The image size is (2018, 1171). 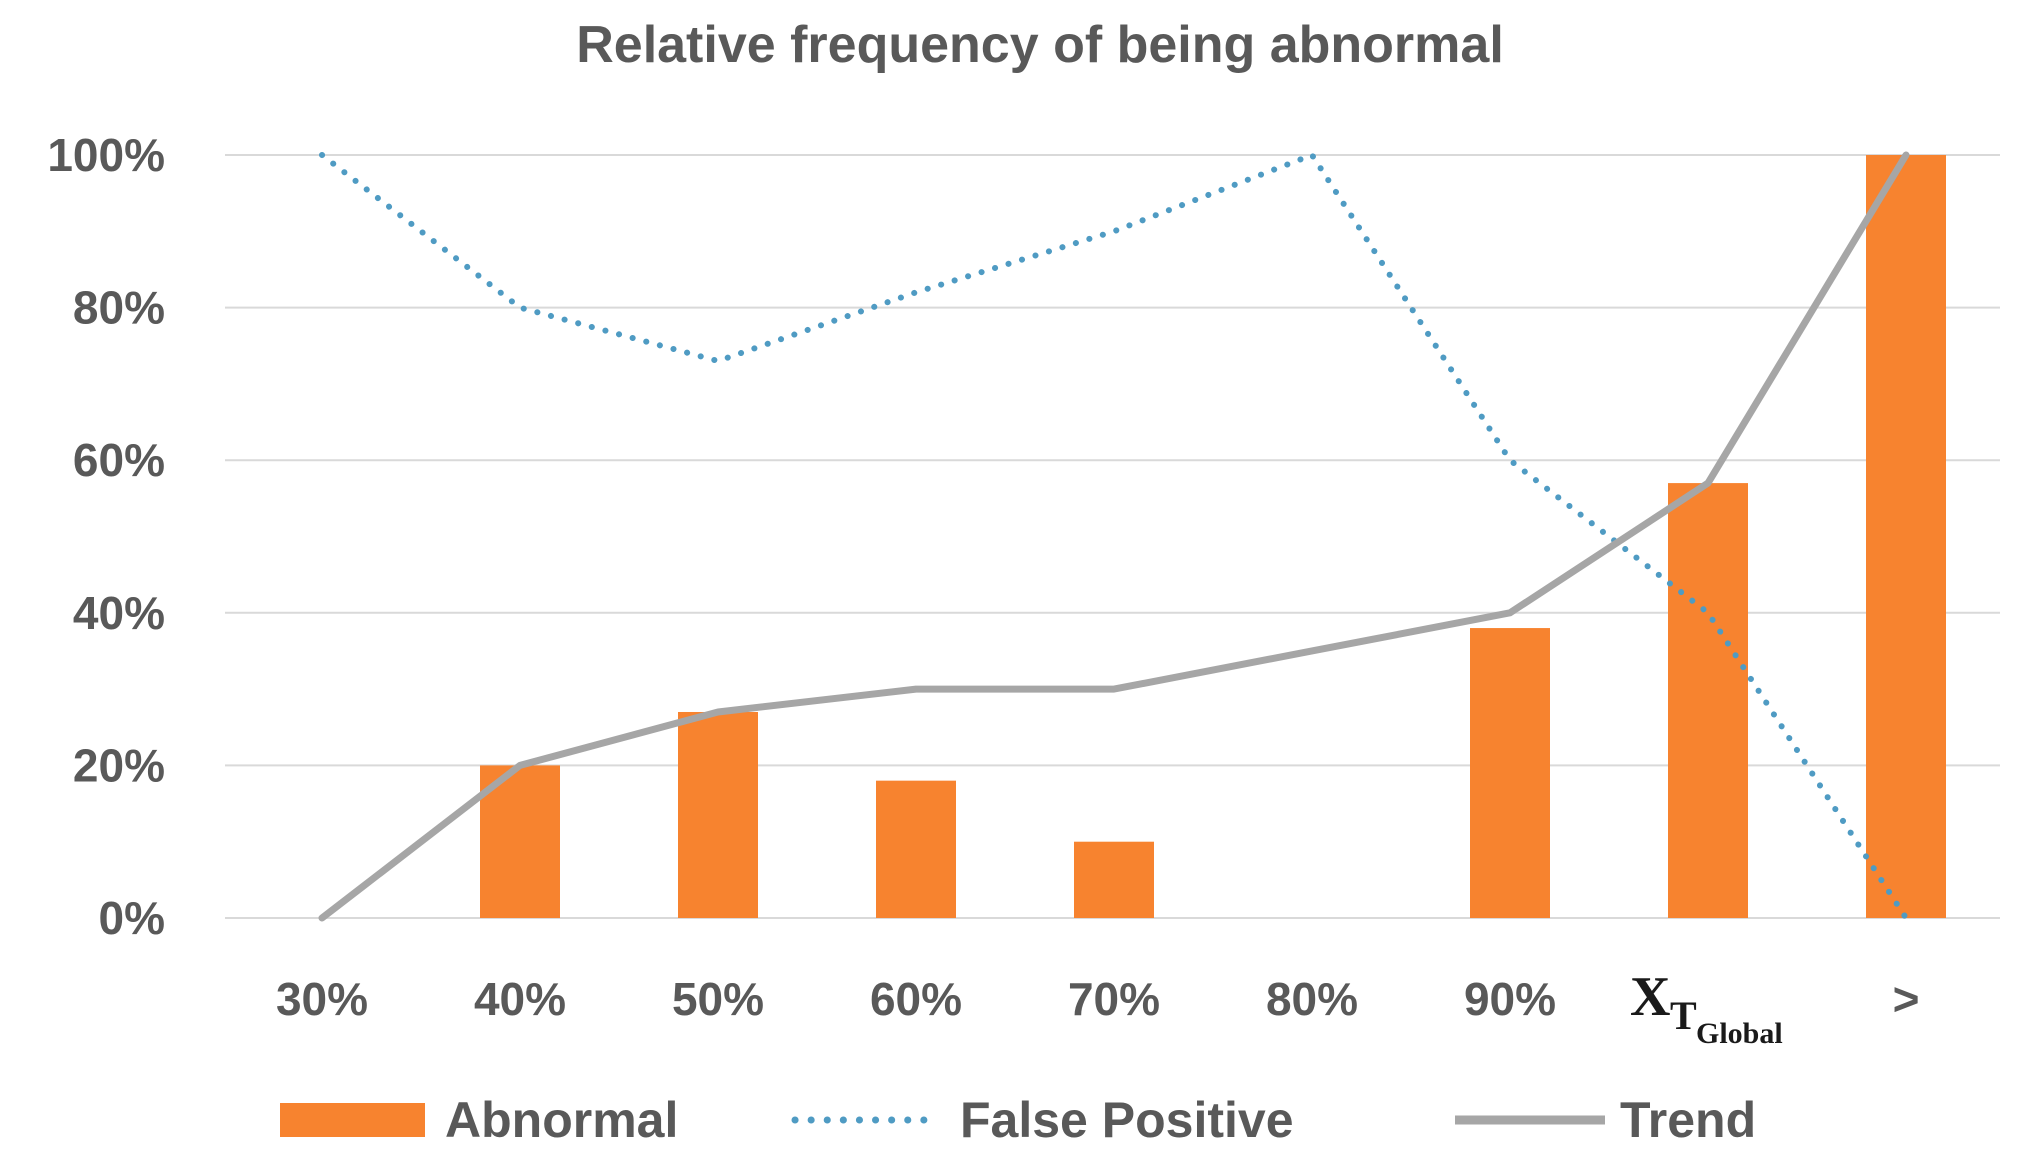 What do you see at coordinates (1739, 1033) in the screenshot?
I see `x-symbol-sub2: Global` at bounding box center [1739, 1033].